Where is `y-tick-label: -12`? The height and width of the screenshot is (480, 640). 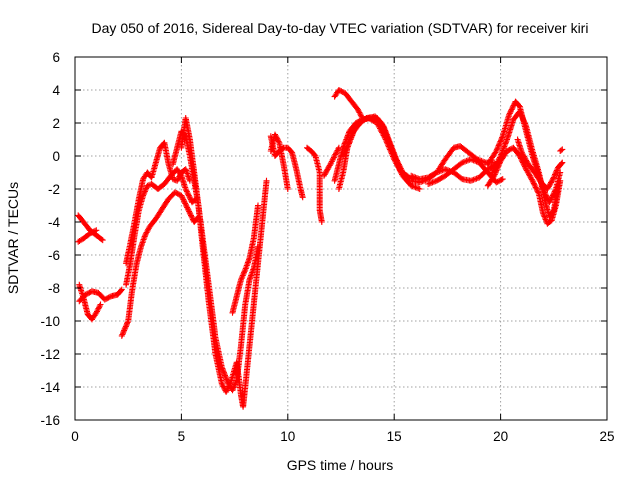
y-tick-label: -12 is located at coordinates (50, 354).